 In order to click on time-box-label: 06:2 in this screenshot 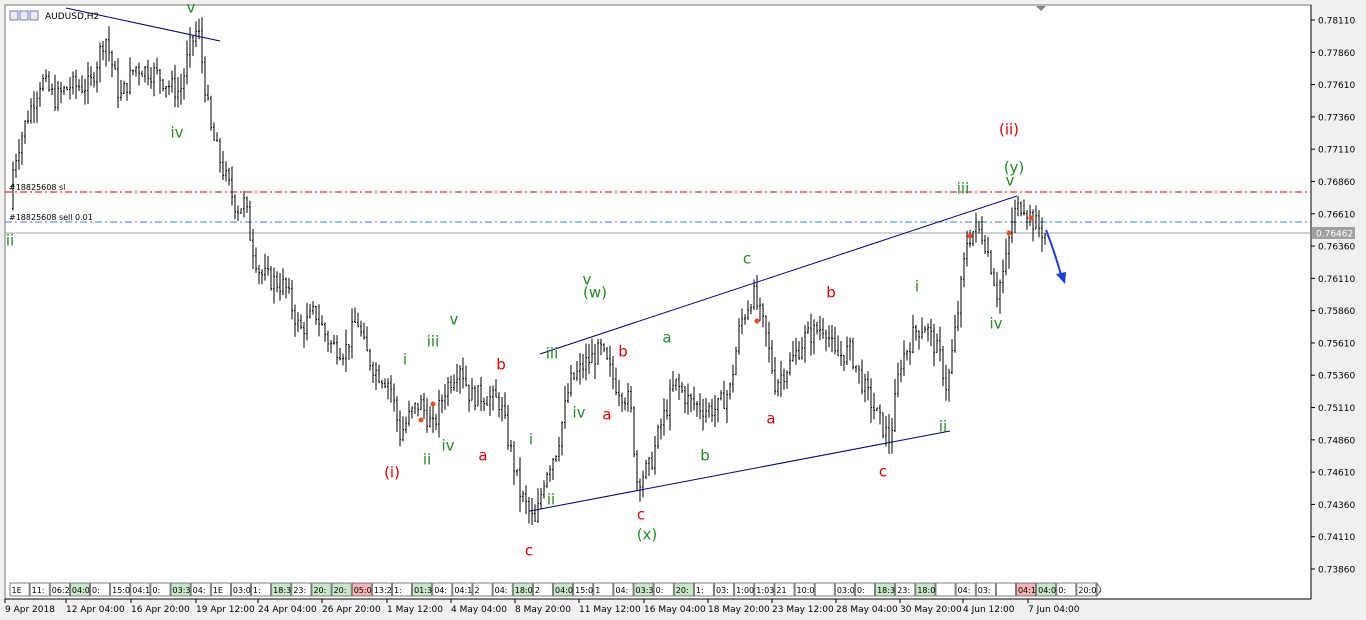, I will do `click(61, 590)`.